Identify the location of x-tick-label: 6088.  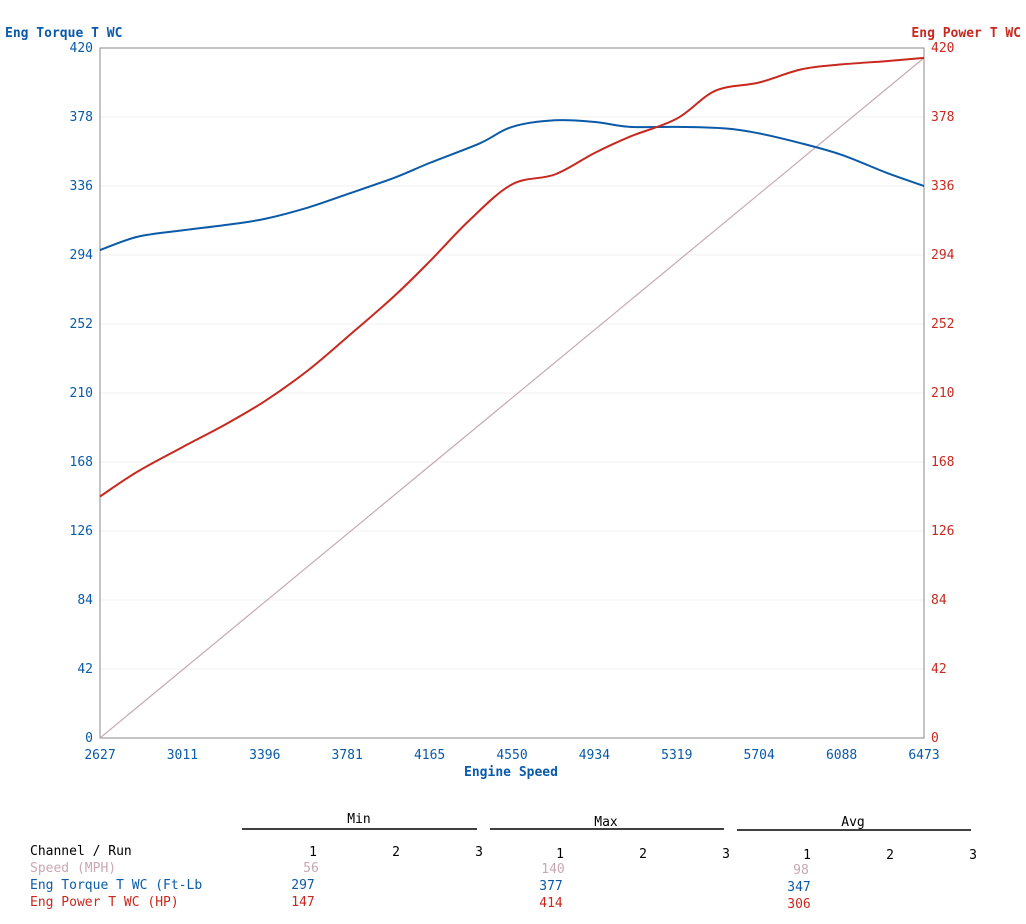
(841, 755).